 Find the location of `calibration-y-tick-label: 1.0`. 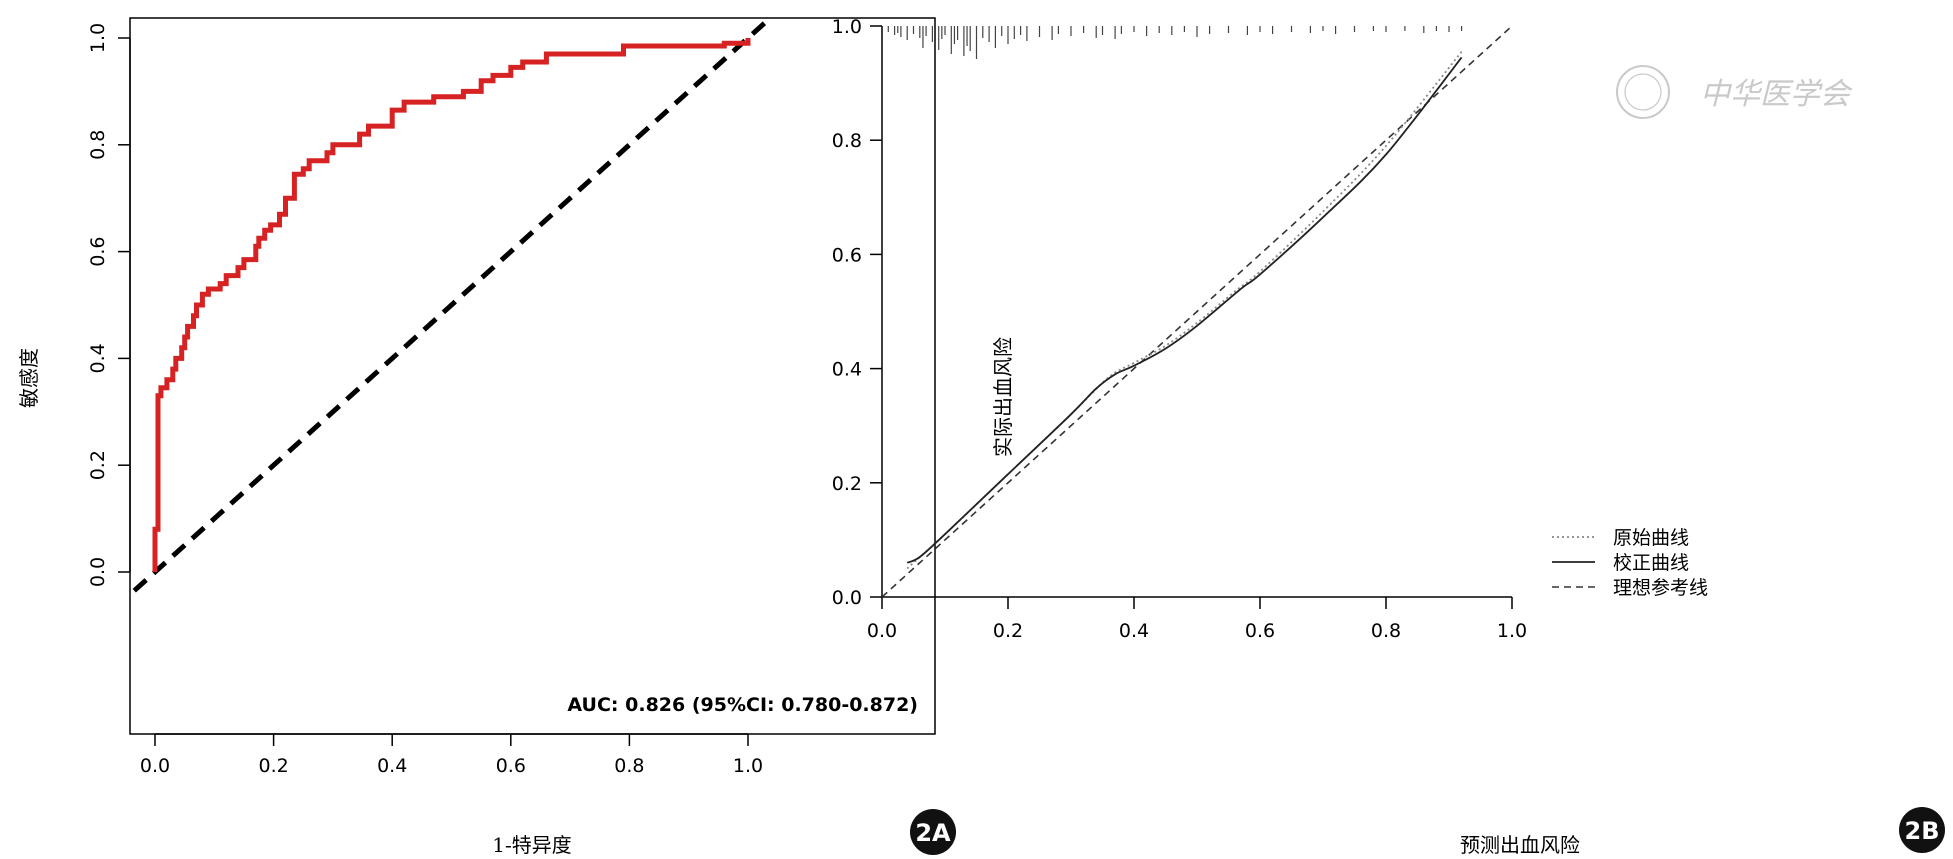

calibration-y-tick-label: 1.0 is located at coordinates (847, 27).